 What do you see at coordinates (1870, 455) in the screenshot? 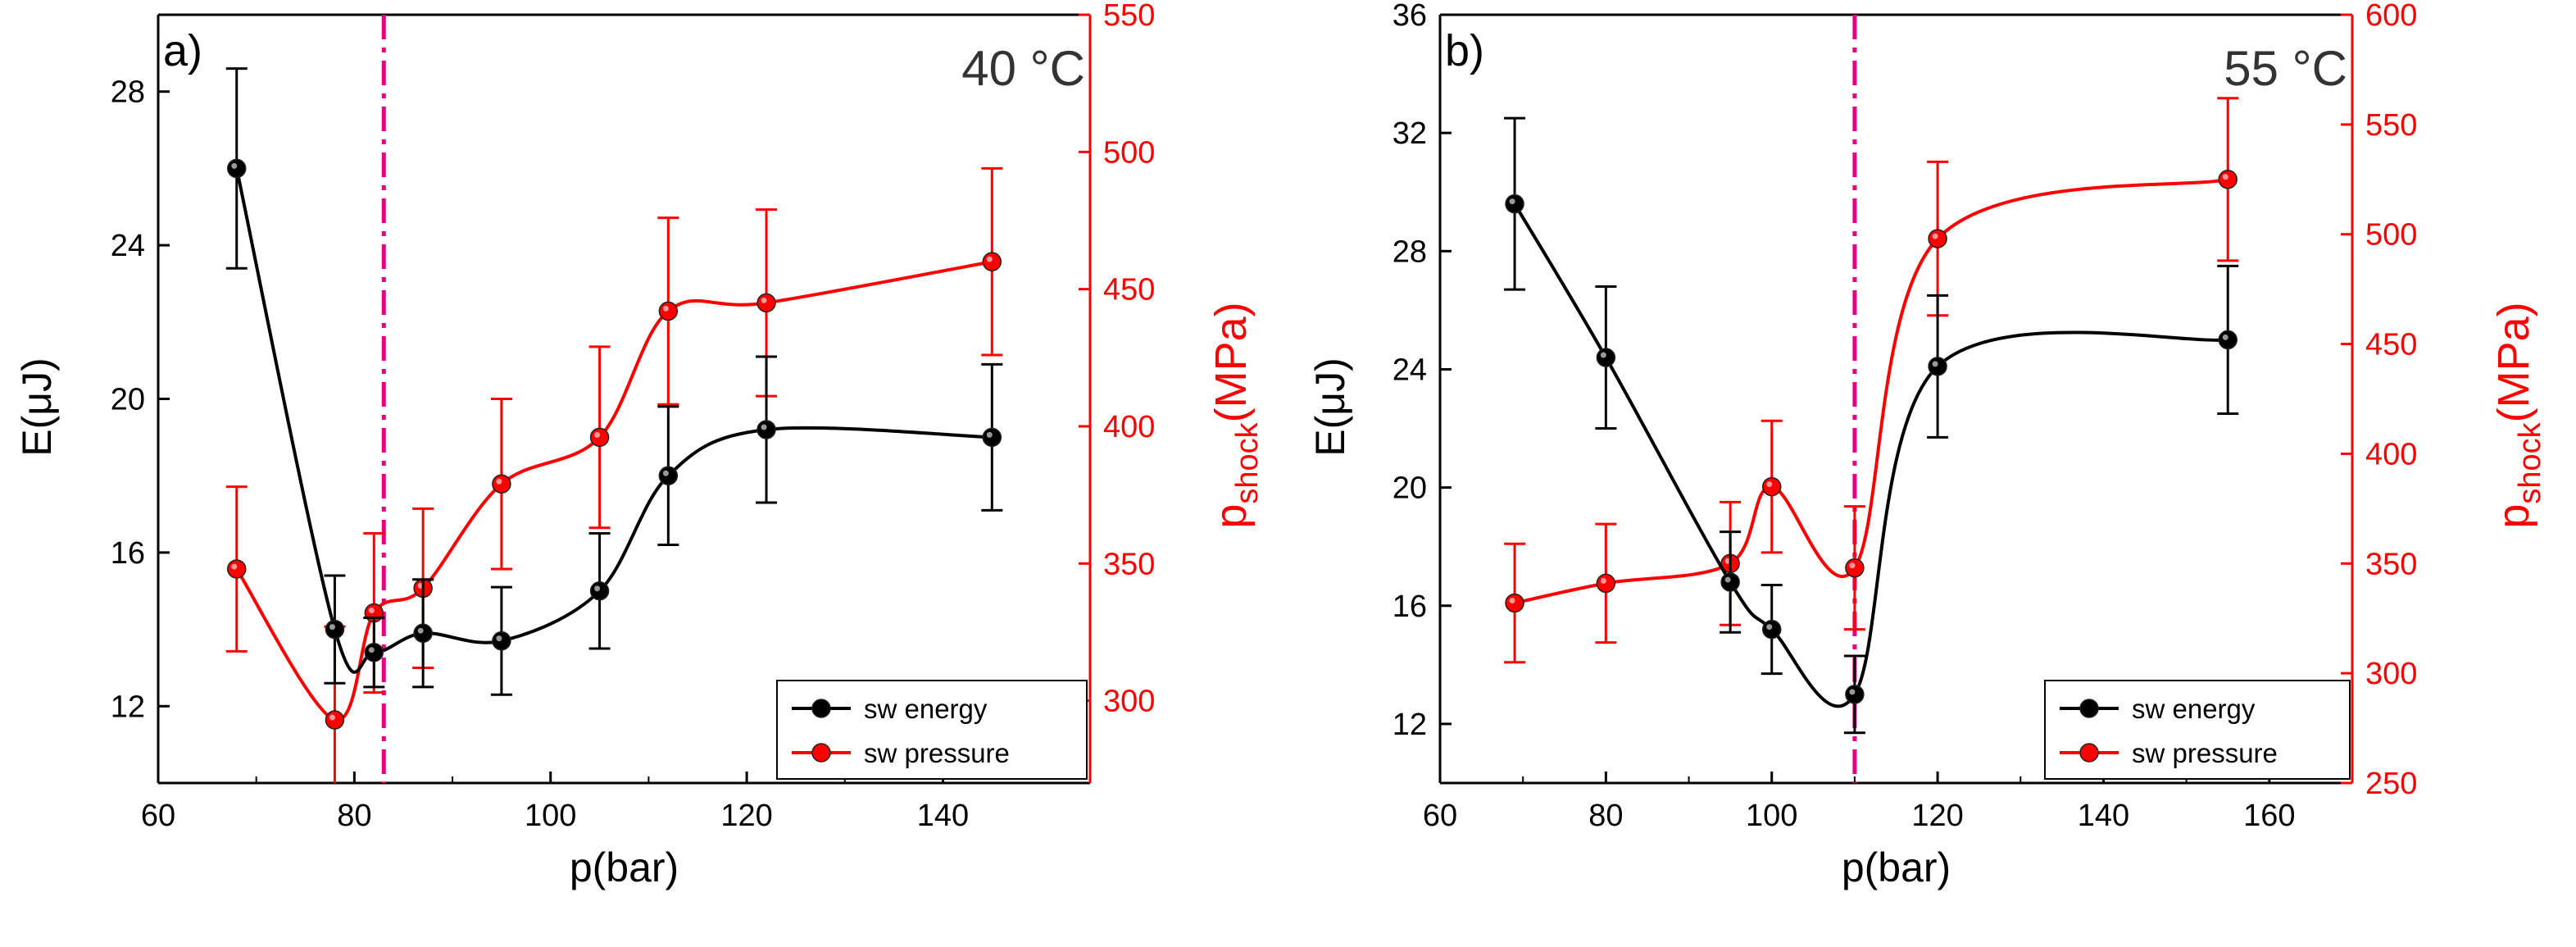
I see `series-line-energy` at bounding box center [1870, 455].